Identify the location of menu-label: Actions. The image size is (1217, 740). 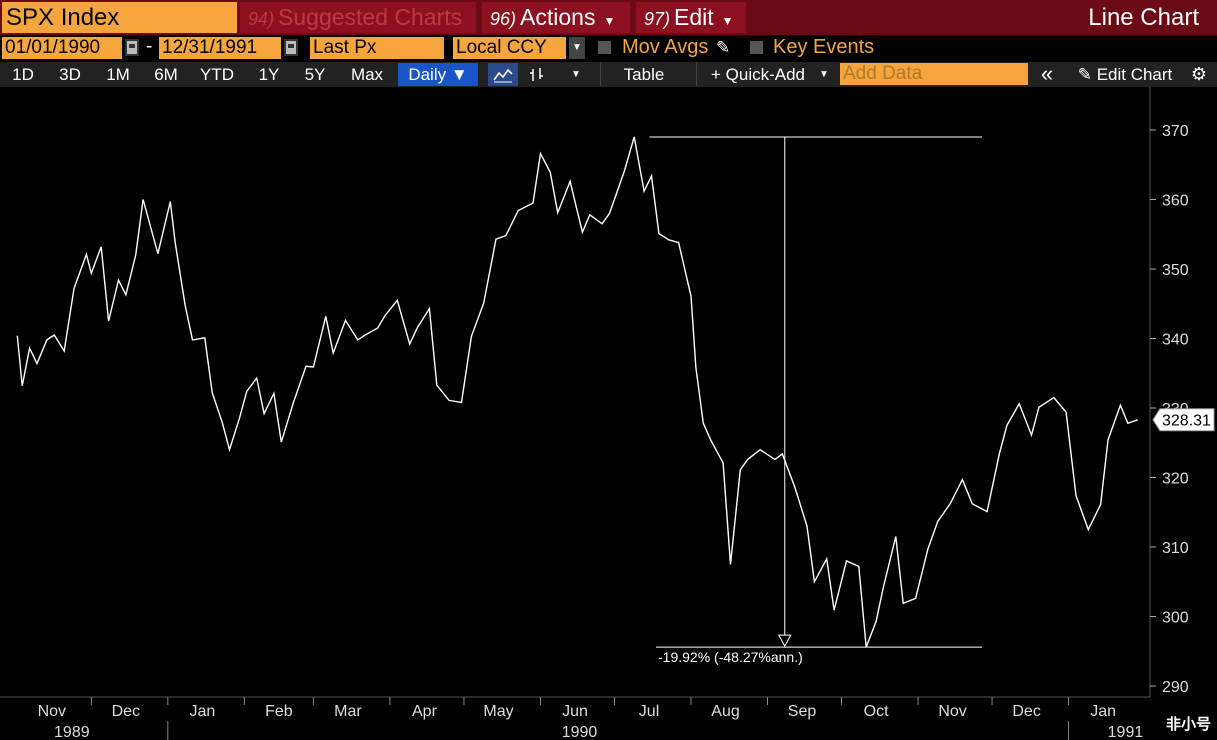
(558, 17).